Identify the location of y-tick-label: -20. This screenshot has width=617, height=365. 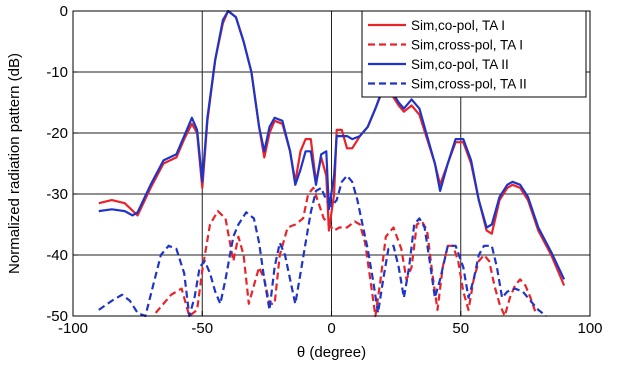
(57, 133).